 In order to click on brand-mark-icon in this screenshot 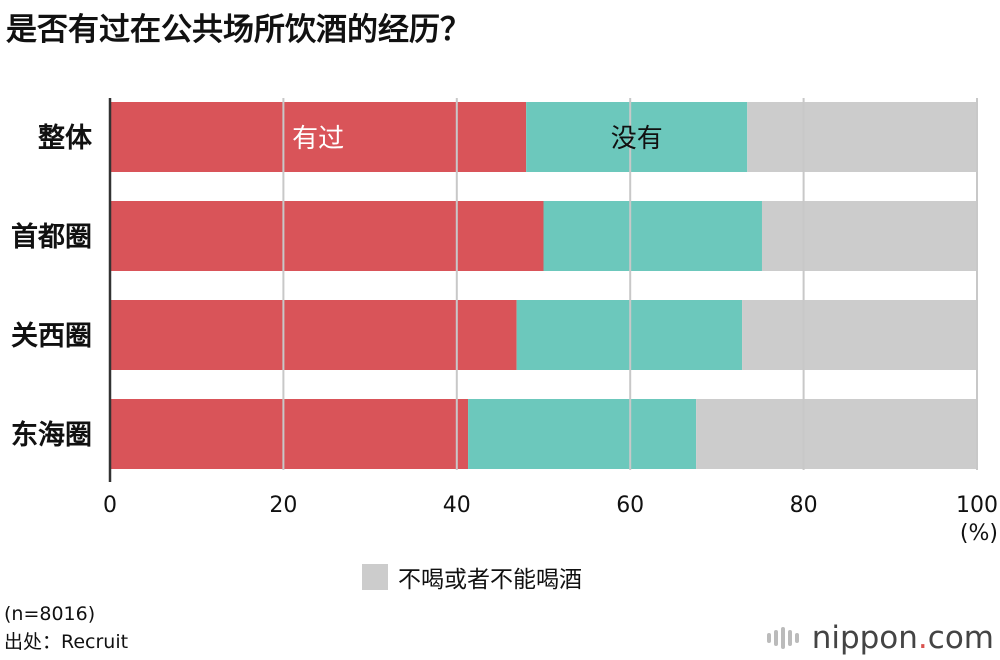, I will do `click(784, 638)`.